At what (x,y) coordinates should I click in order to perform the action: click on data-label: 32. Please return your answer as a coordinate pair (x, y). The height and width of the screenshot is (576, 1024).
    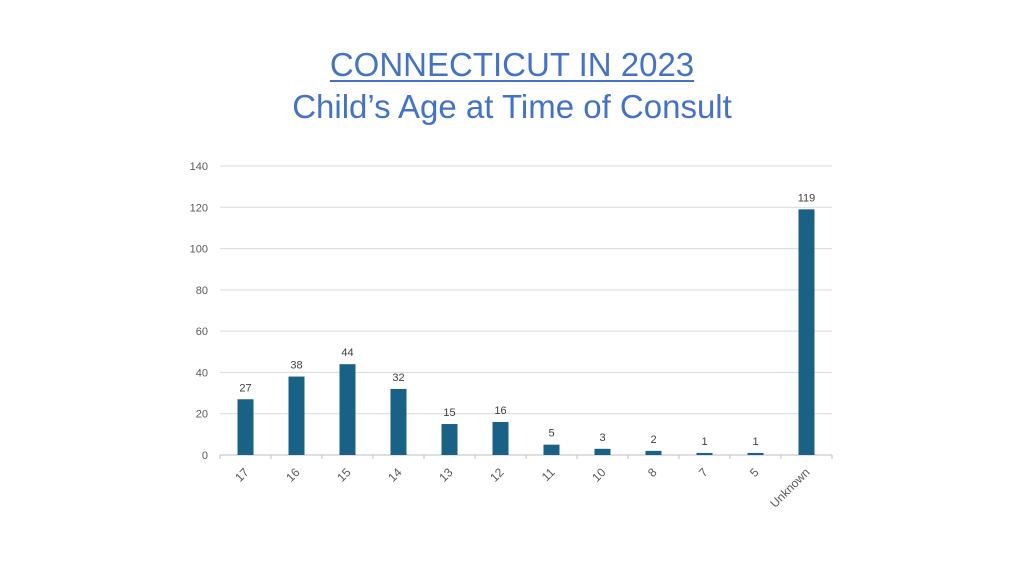
    Looking at the image, I should click on (398, 378).